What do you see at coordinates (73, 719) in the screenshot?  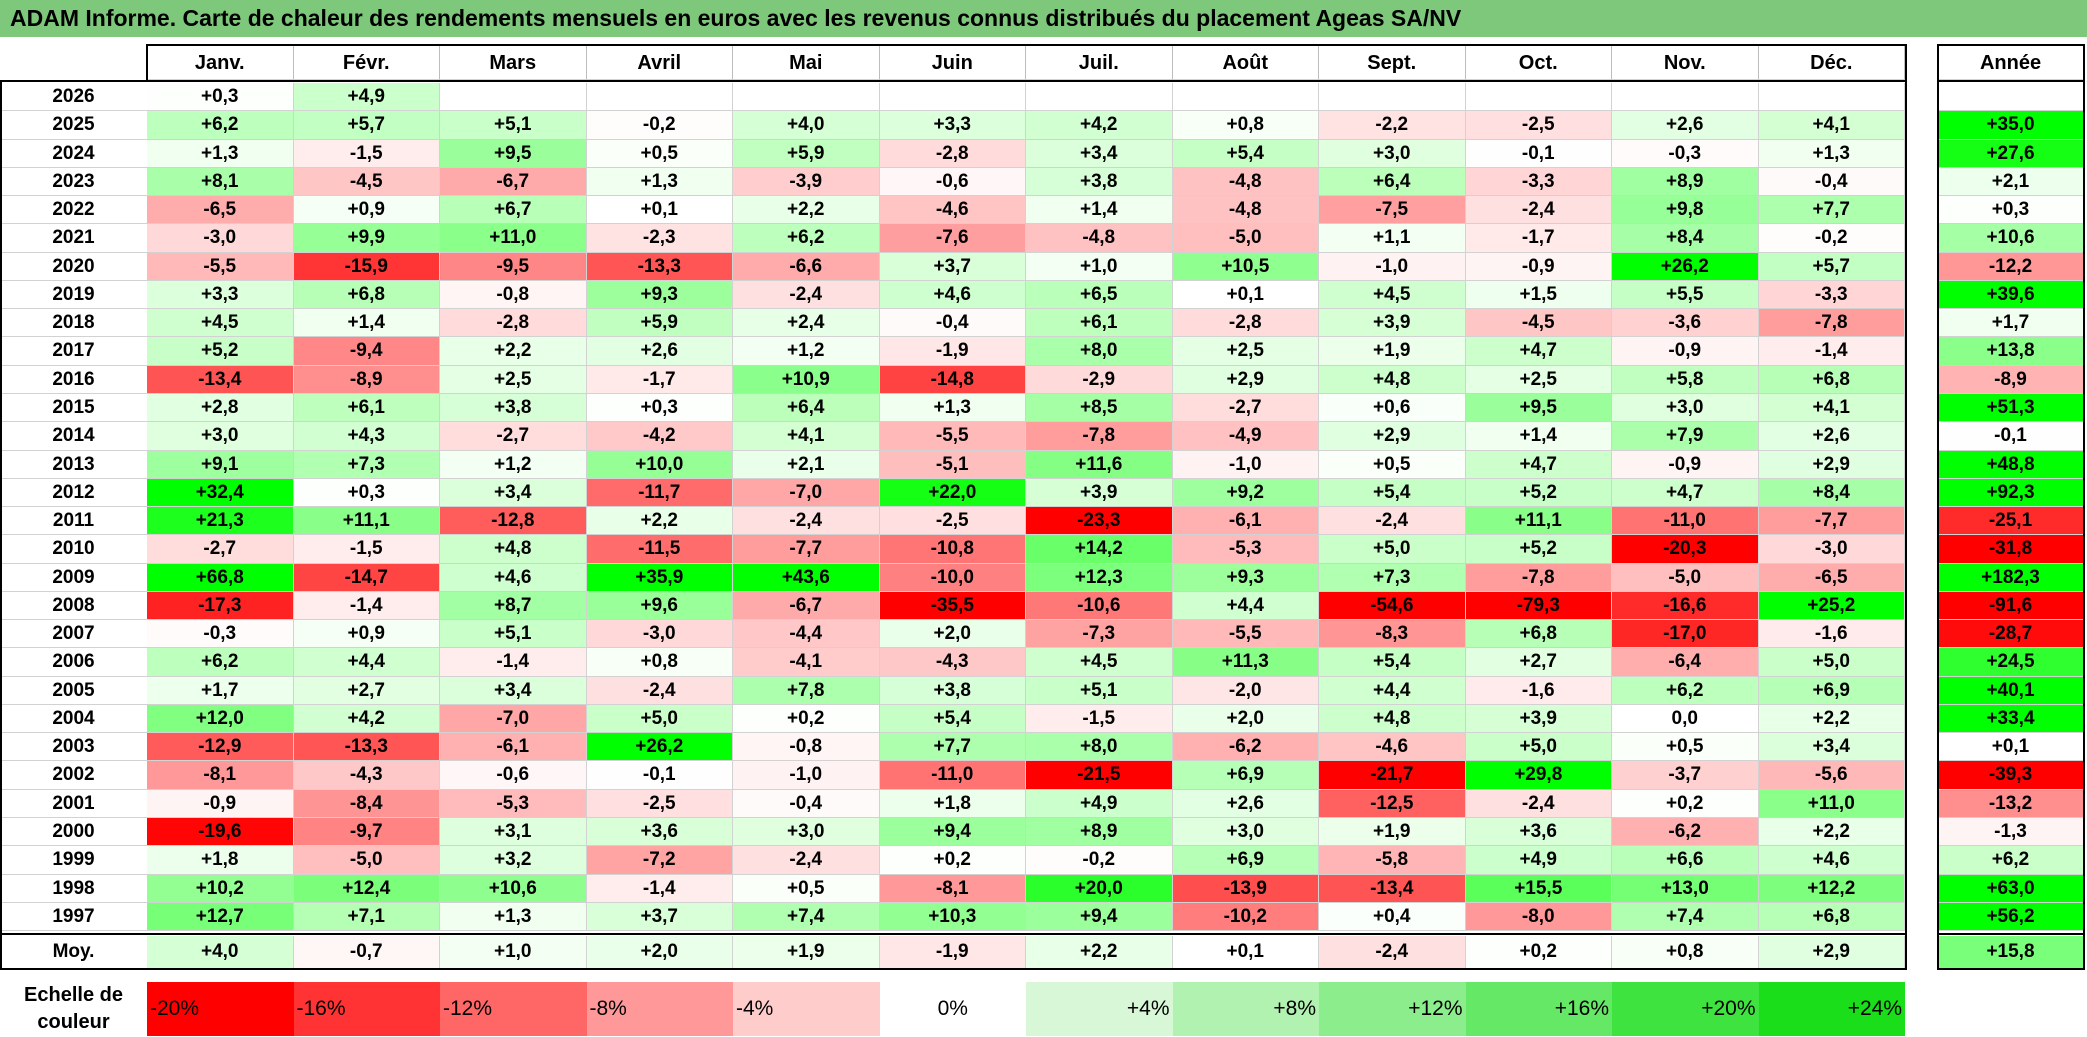 I see `year-label: 2004` at bounding box center [73, 719].